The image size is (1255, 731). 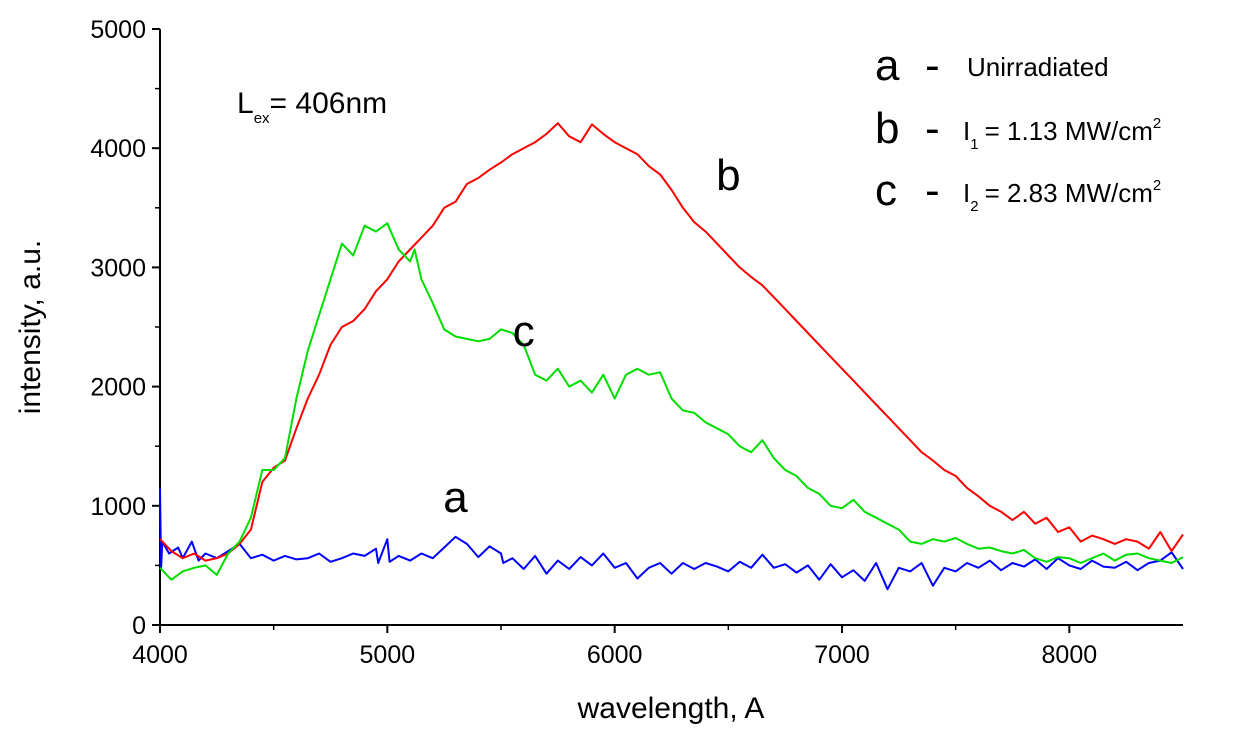 I want to click on series-line-a, so click(x=671, y=539).